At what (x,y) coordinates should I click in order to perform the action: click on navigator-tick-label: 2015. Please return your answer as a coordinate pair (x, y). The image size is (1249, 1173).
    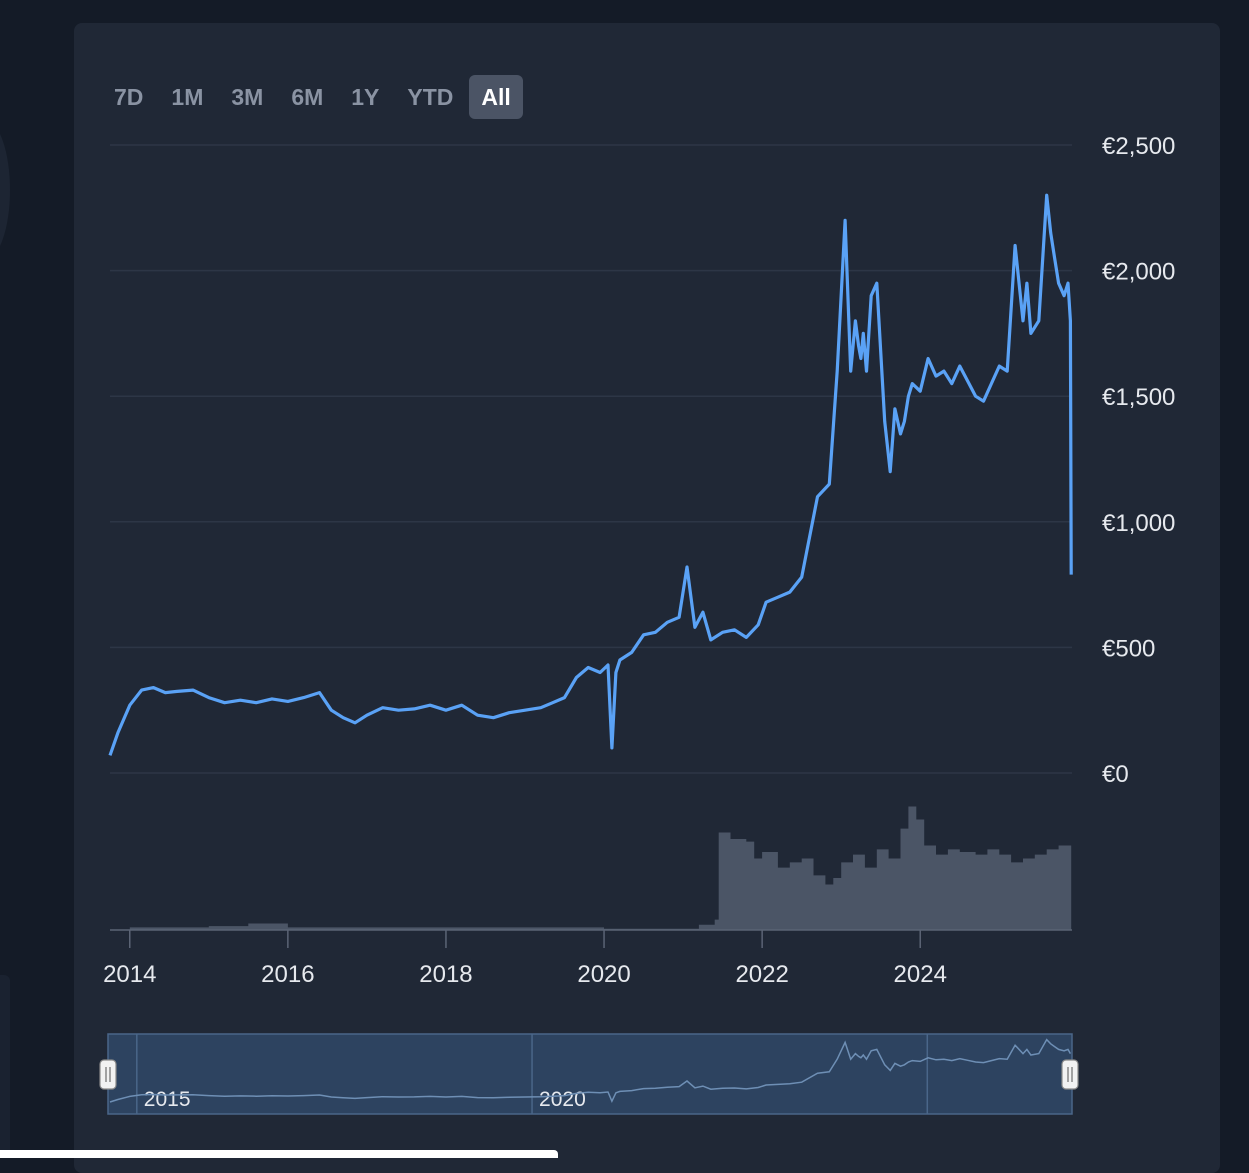
    Looking at the image, I should click on (167, 1099).